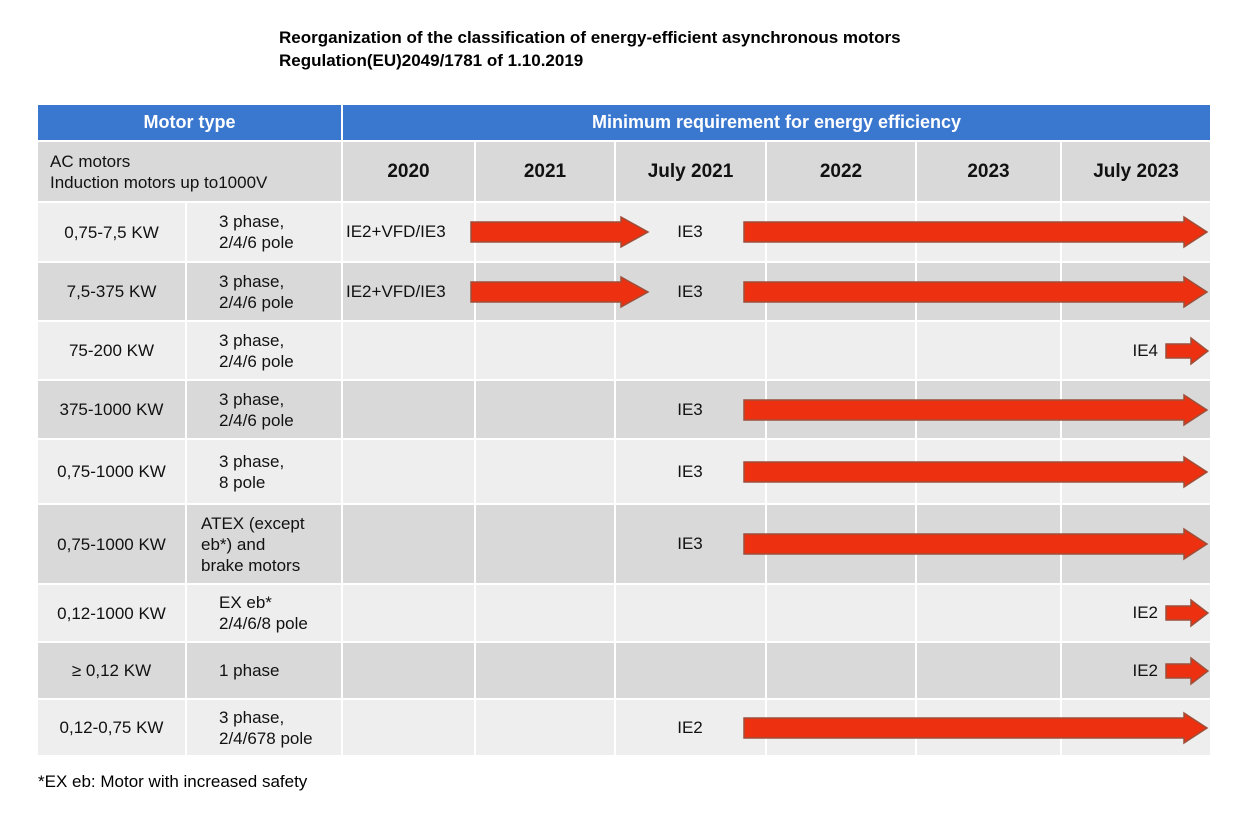 This screenshot has width=1250, height=814. I want to click on table-row: 0,75-1000 KW 3 phase, 8 pole IE3, so click(624, 471).